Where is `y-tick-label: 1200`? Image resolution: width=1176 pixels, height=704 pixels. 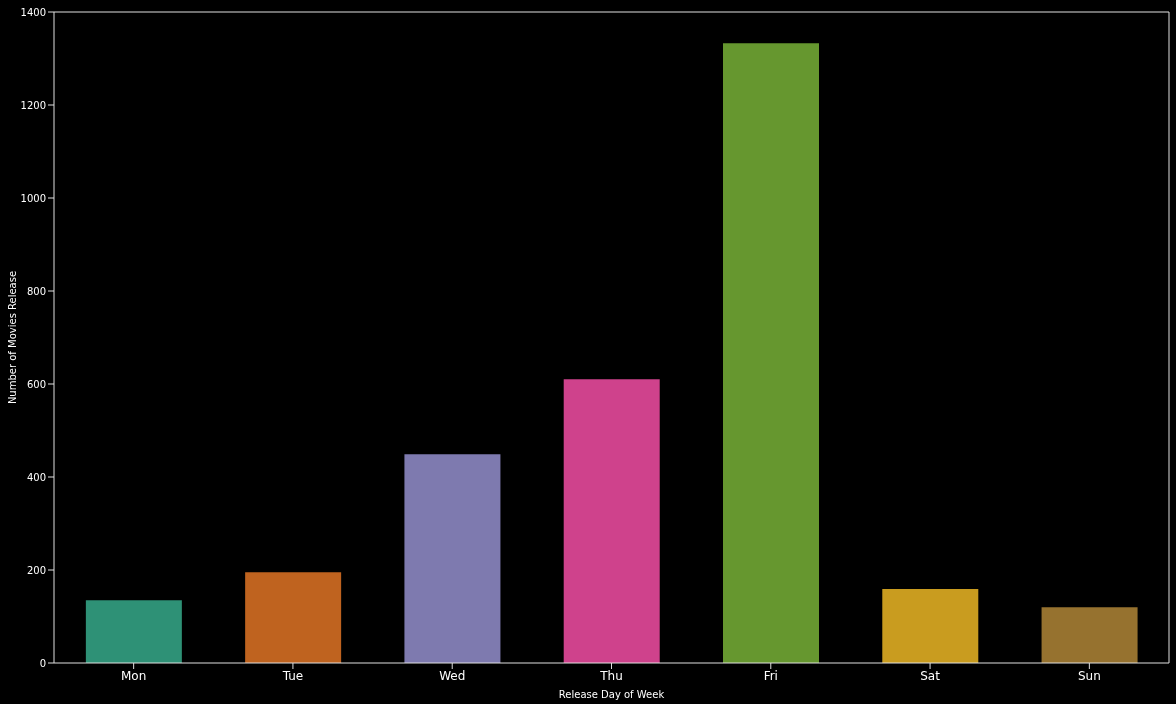
y-tick-label: 1200 is located at coordinates (33, 105).